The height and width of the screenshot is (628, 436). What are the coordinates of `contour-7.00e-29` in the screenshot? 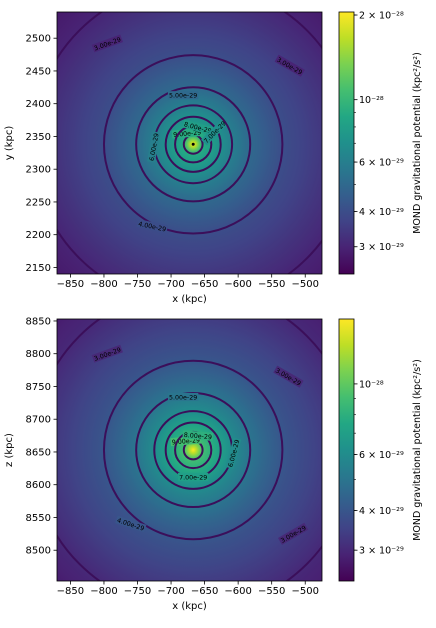 It's located at (193, 144).